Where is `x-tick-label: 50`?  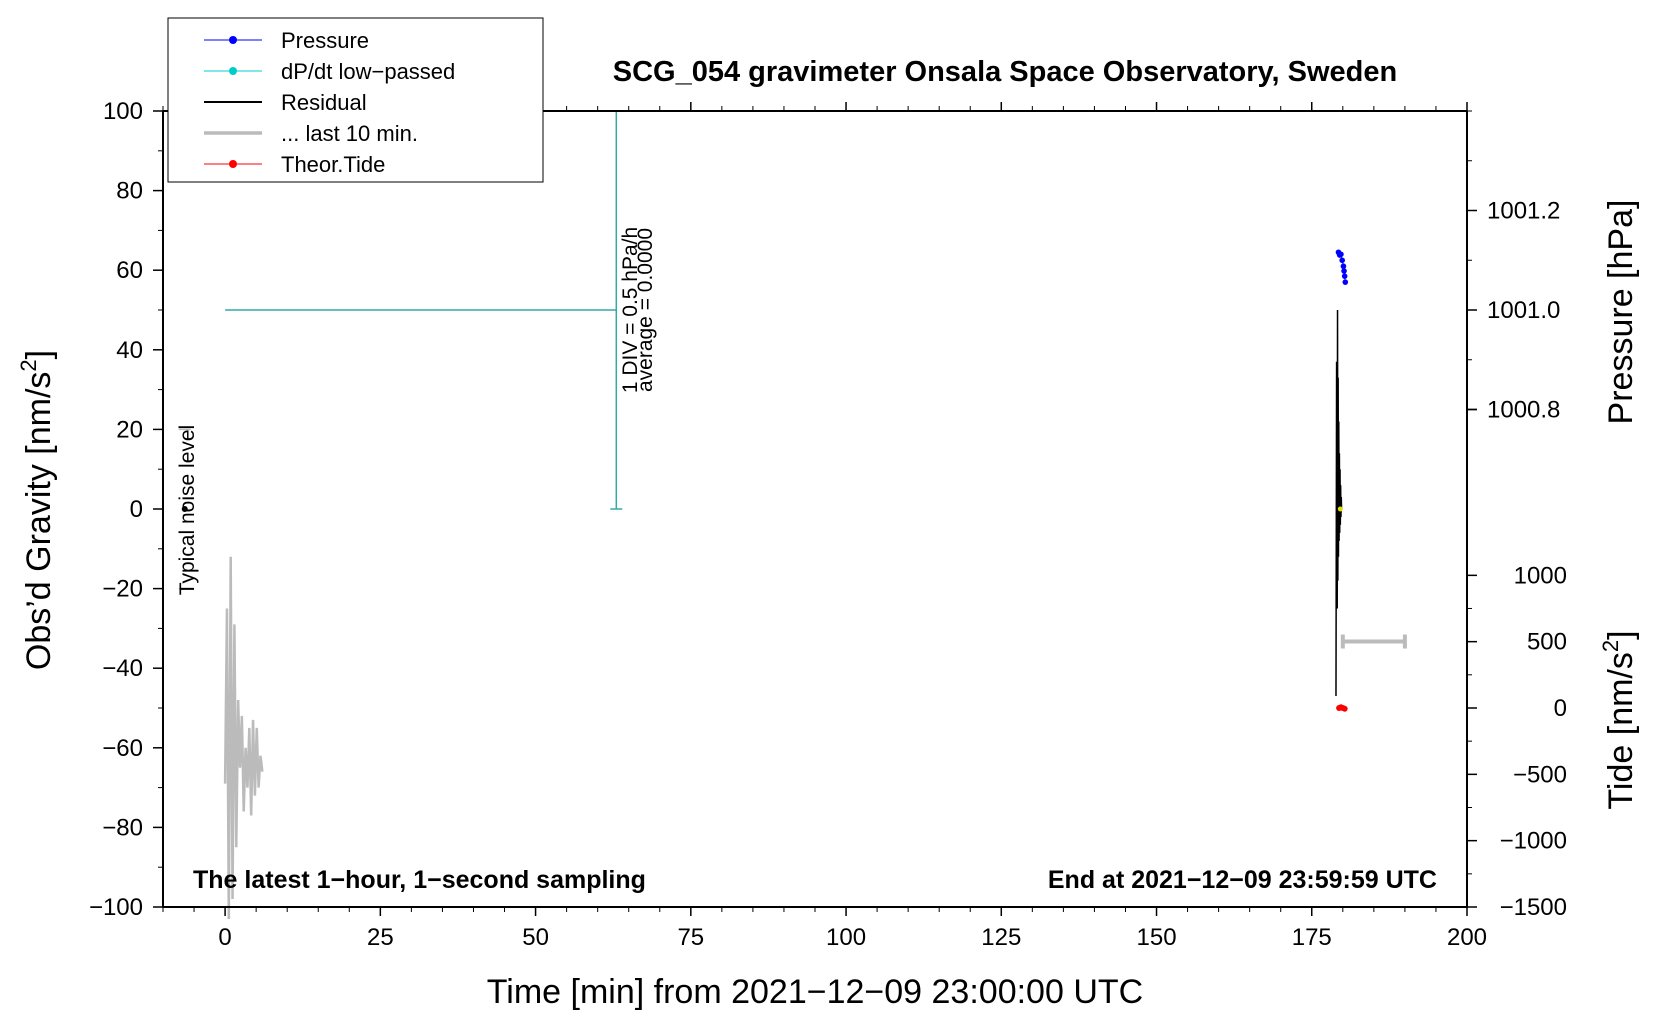
x-tick-label: 50 is located at coordinates (535, 937).